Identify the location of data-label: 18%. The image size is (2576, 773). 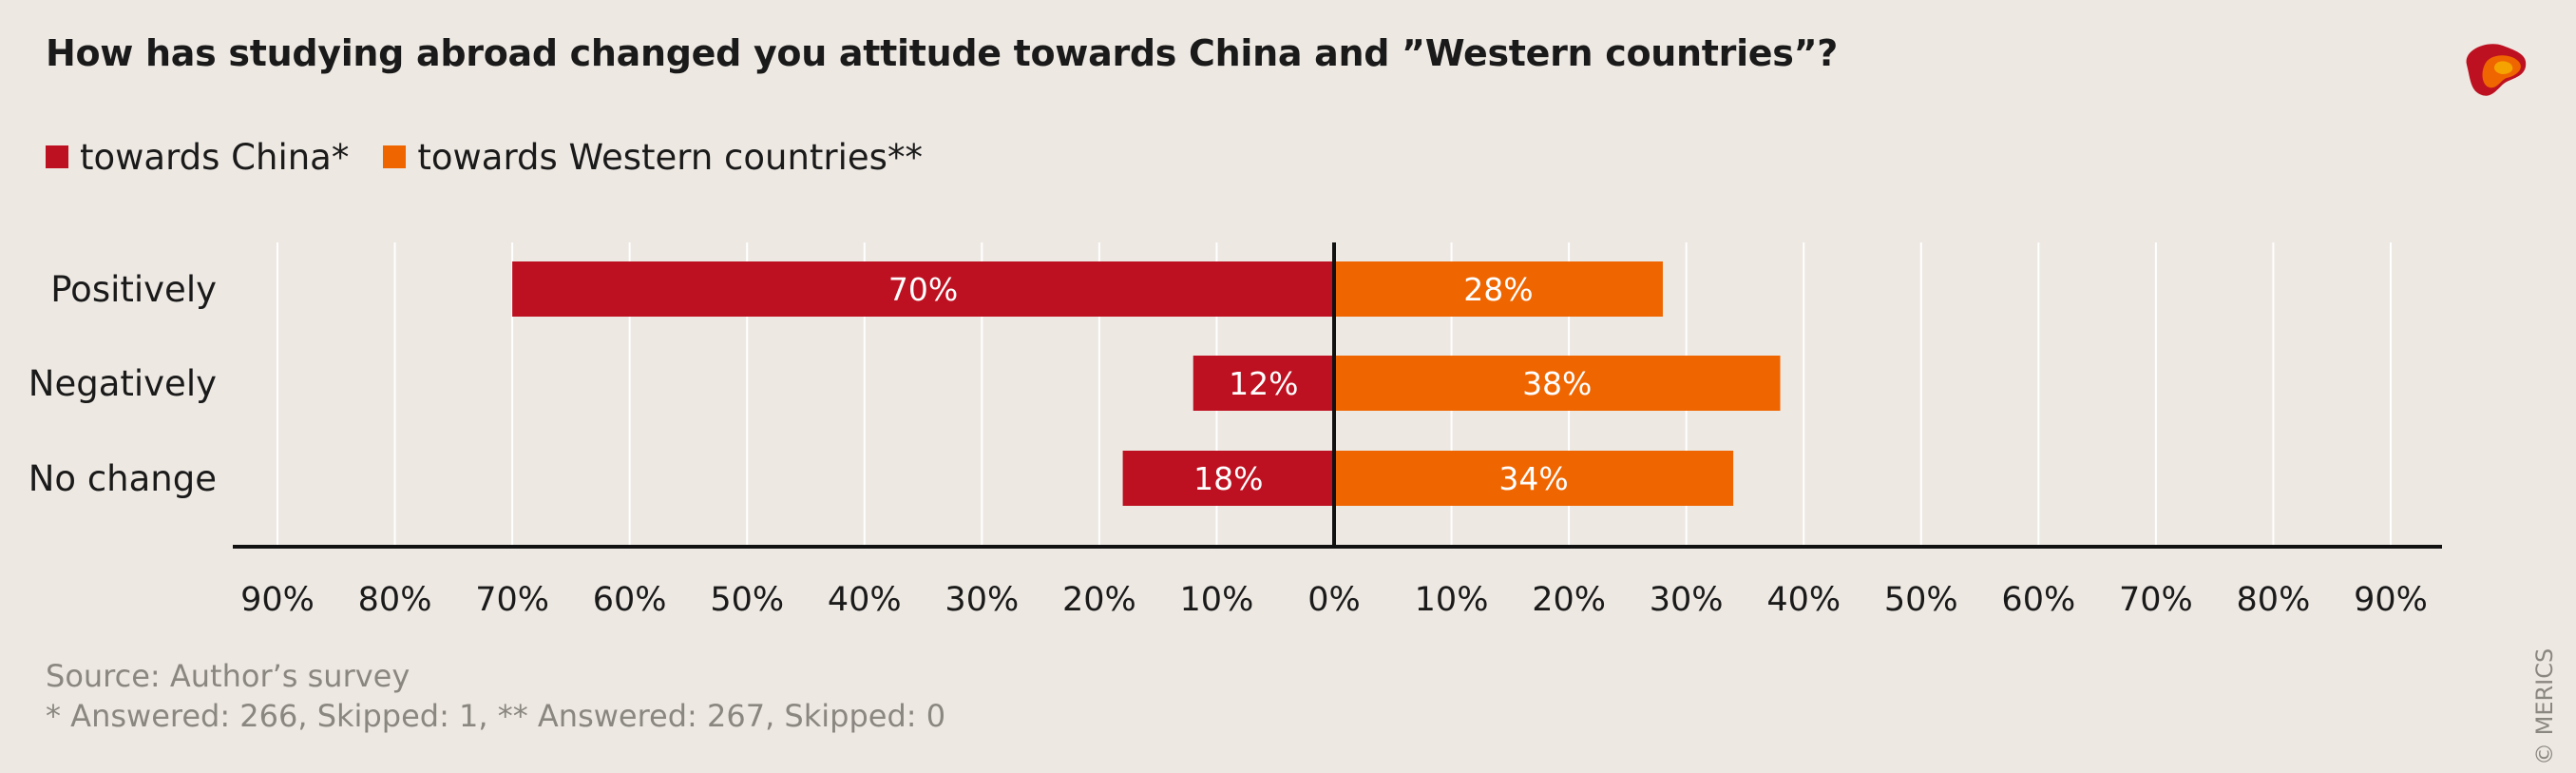
(1228, 479).